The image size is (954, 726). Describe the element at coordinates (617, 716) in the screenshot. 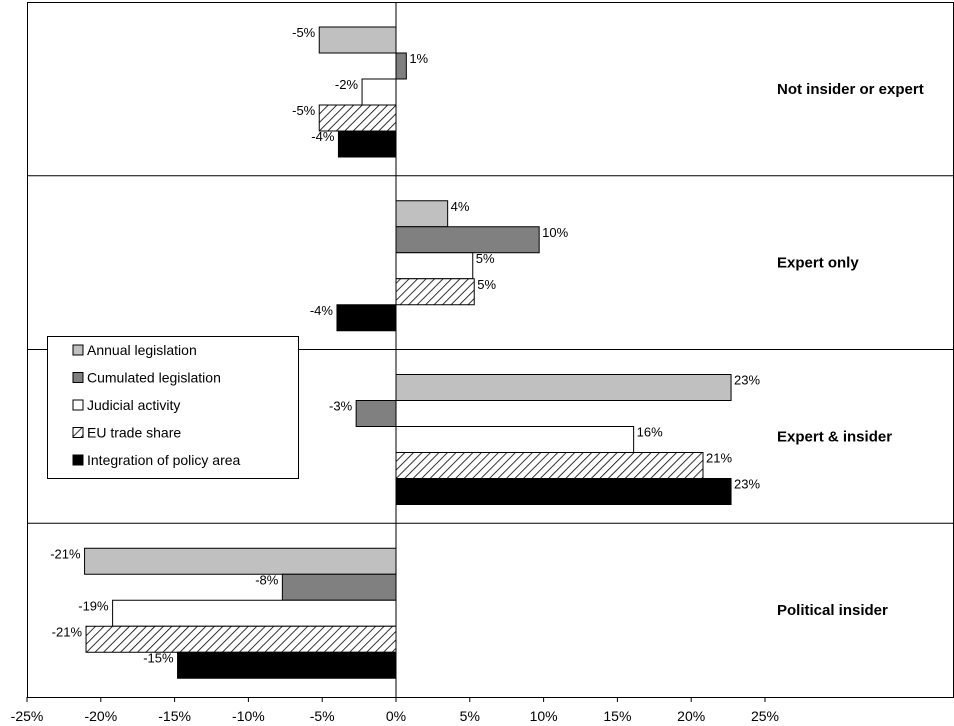

I see `x-tick-label: 15%` at that location.